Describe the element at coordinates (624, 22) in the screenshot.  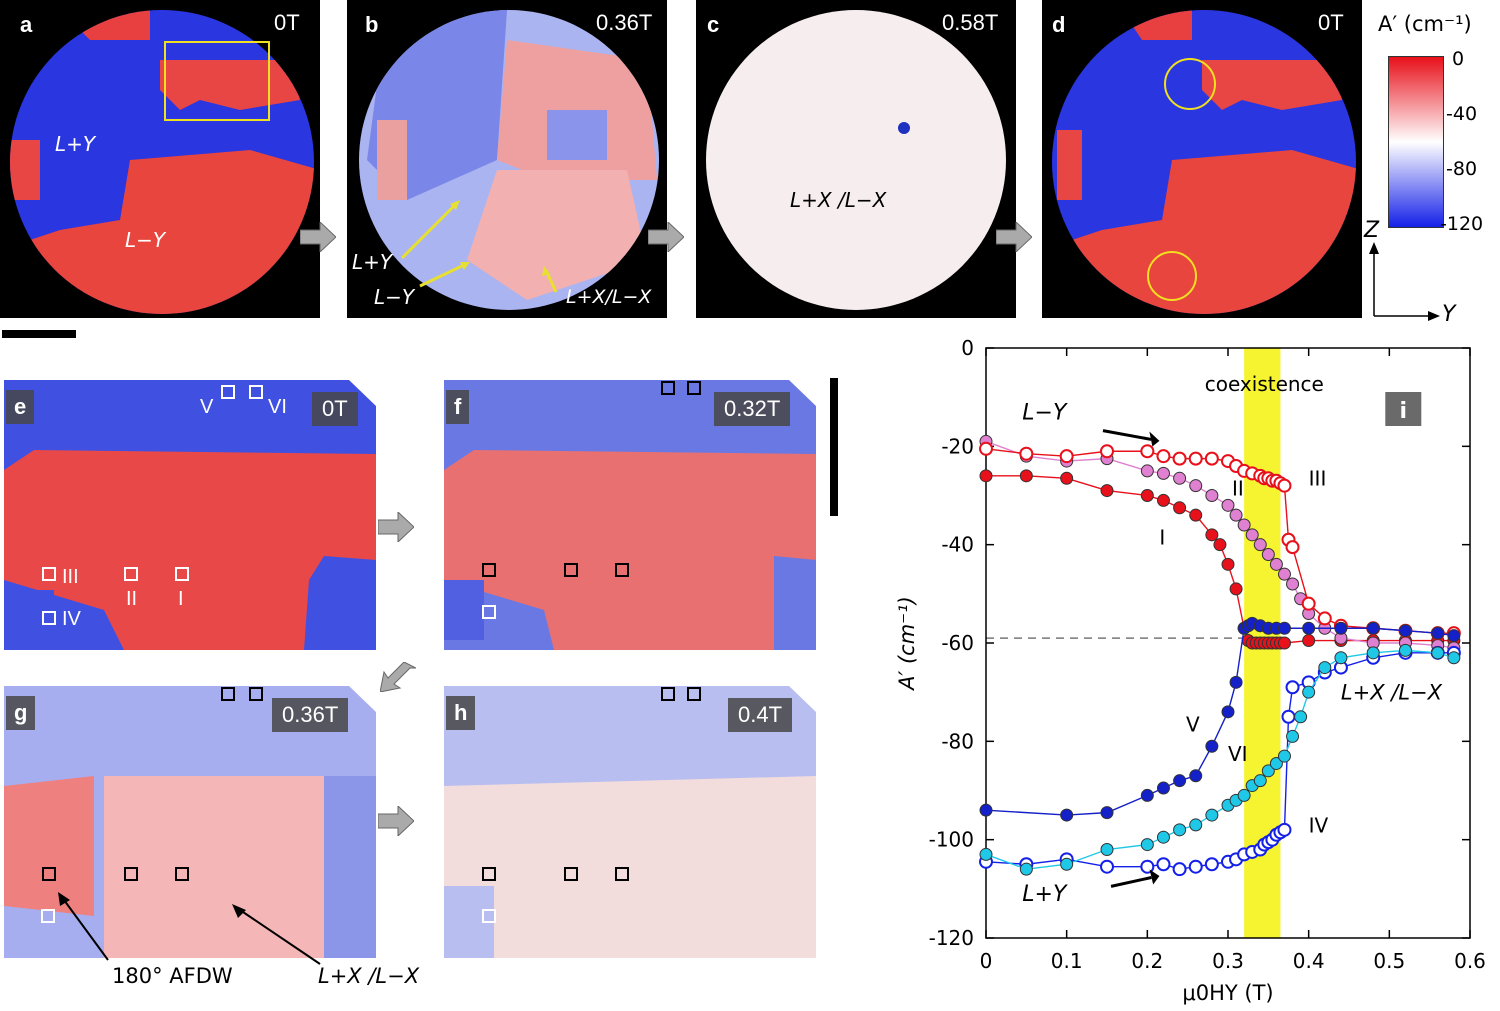
I see `panel-b-field: 0.36T` at that location.